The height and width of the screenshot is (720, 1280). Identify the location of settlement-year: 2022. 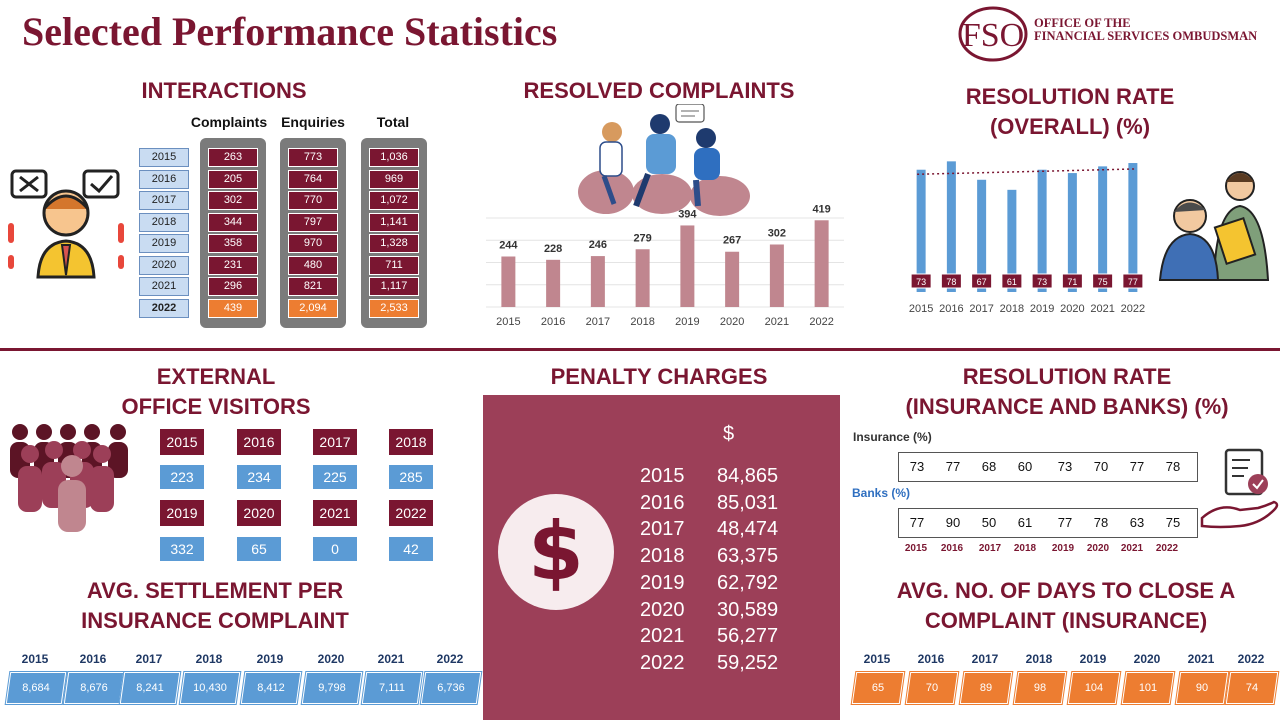
(450, 659).